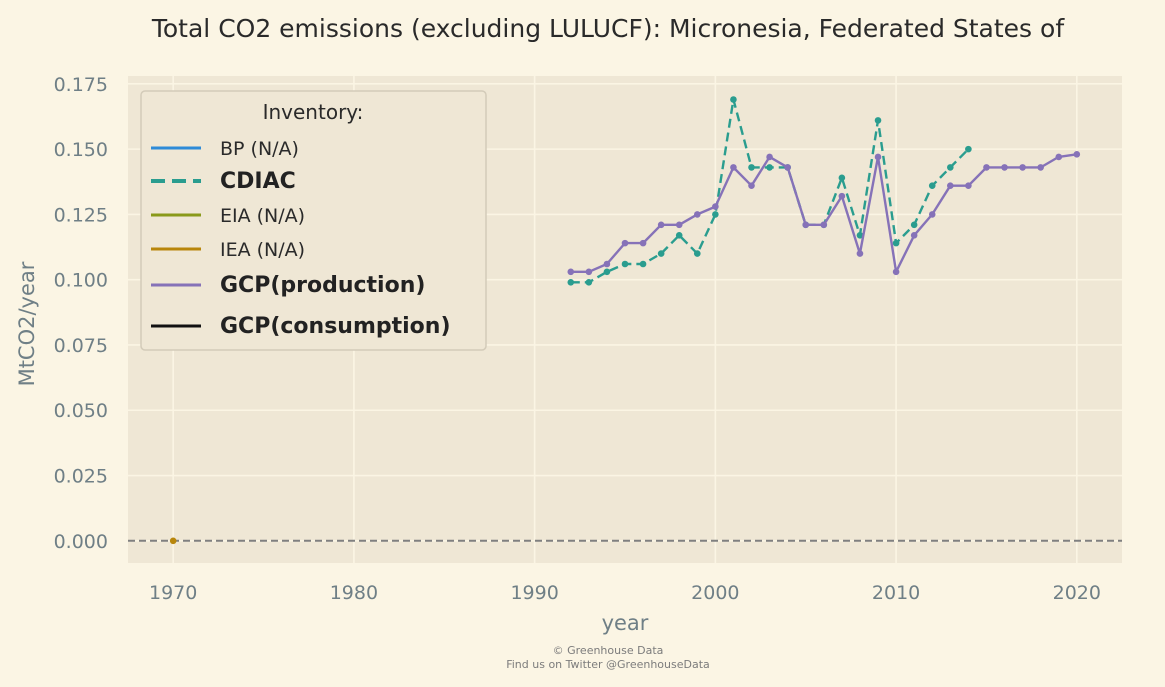 The height and width of the screenshot is (687, 1165). Describe the element at coordinates (81, 85) in the screenshot. I see `y-tick-label: 0.175` at that location.